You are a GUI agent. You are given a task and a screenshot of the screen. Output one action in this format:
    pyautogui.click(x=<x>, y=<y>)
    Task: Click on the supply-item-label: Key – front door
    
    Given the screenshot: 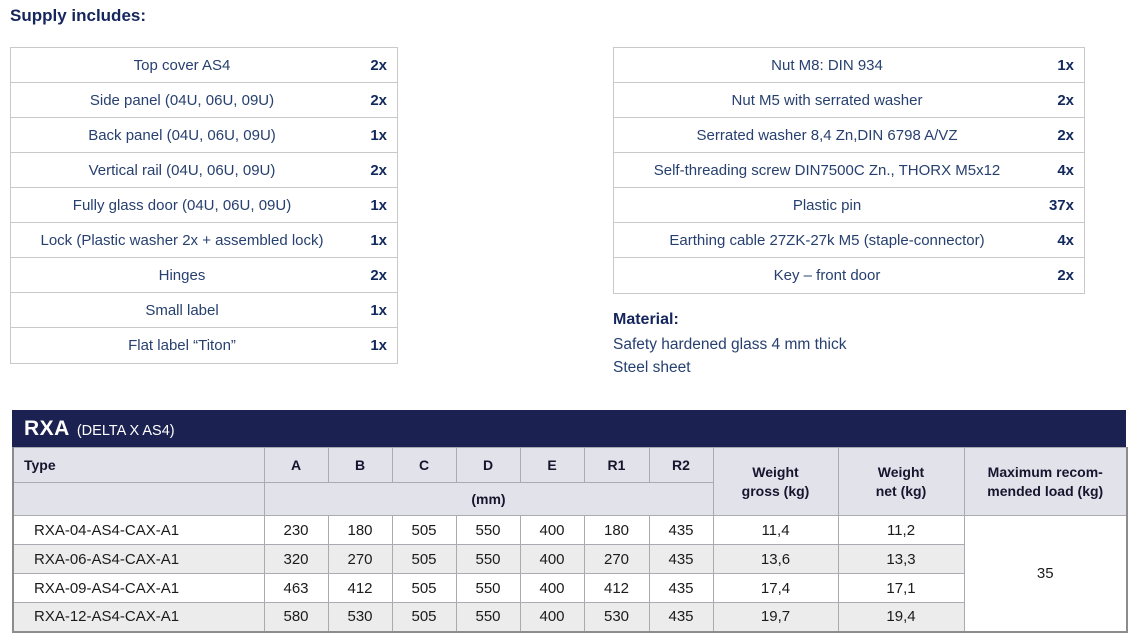 What is the action you would take?
    pyautogui.click(x=827, y=275)
    